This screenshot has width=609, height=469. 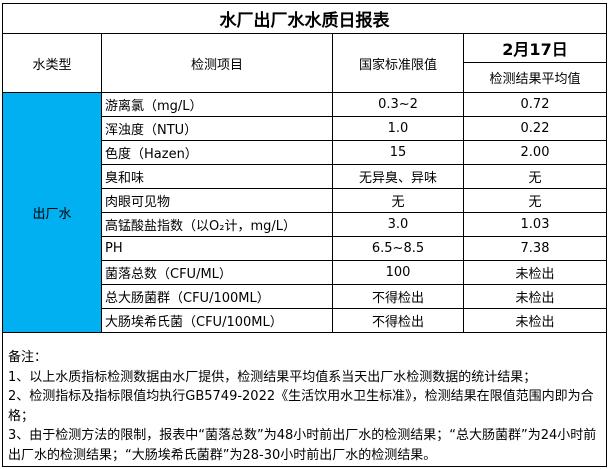 What do you see at coordinates (217, 248) in the screenshot?
I see `item-name: PH` at bounding box center [217, 248].